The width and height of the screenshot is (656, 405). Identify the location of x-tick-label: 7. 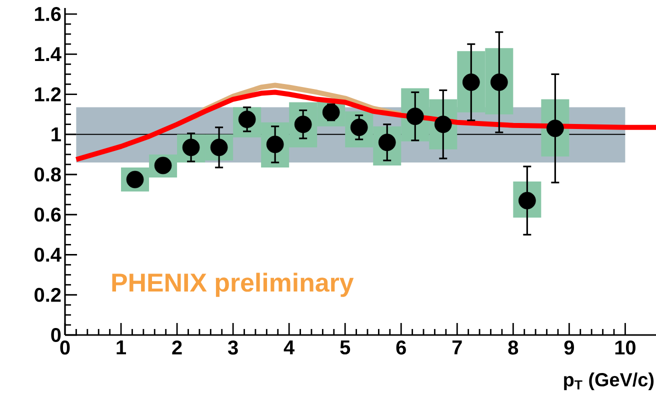
(457, 347).